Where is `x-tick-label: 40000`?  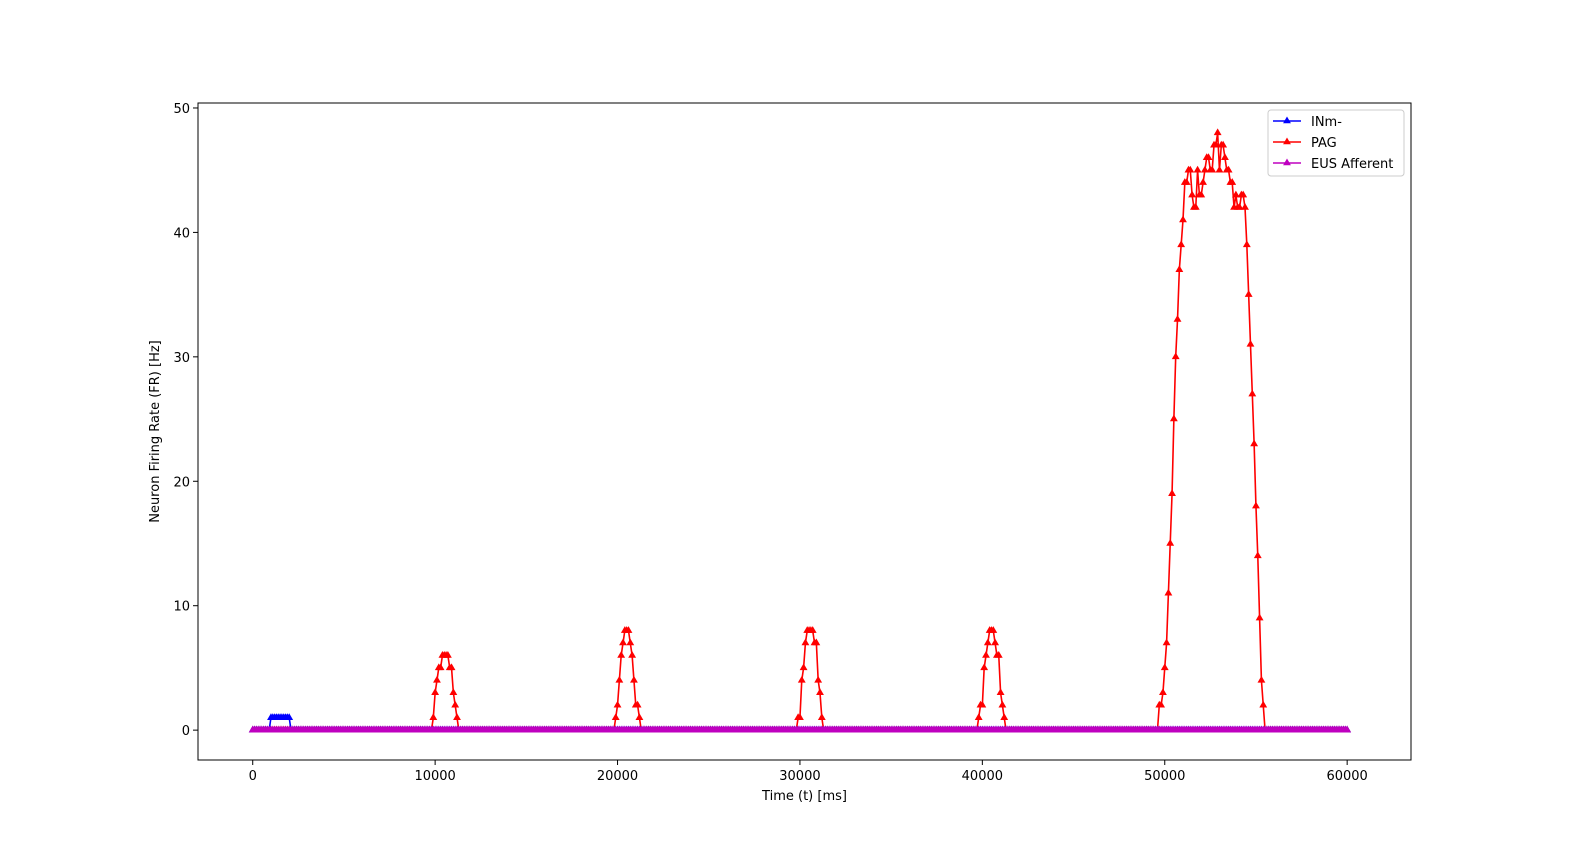 x-tick-label: 40000 is located at coordinates (982, 776).